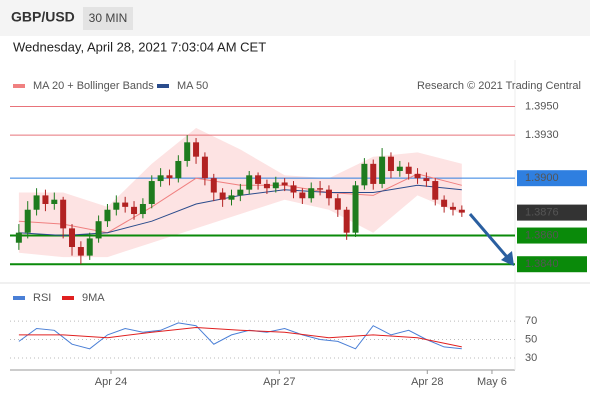 The height and width of the screenshot is (400, 590). Describe the element at coordinates (43, 17) in the screenshot. I see `symbol: GBP/USD` at that location.